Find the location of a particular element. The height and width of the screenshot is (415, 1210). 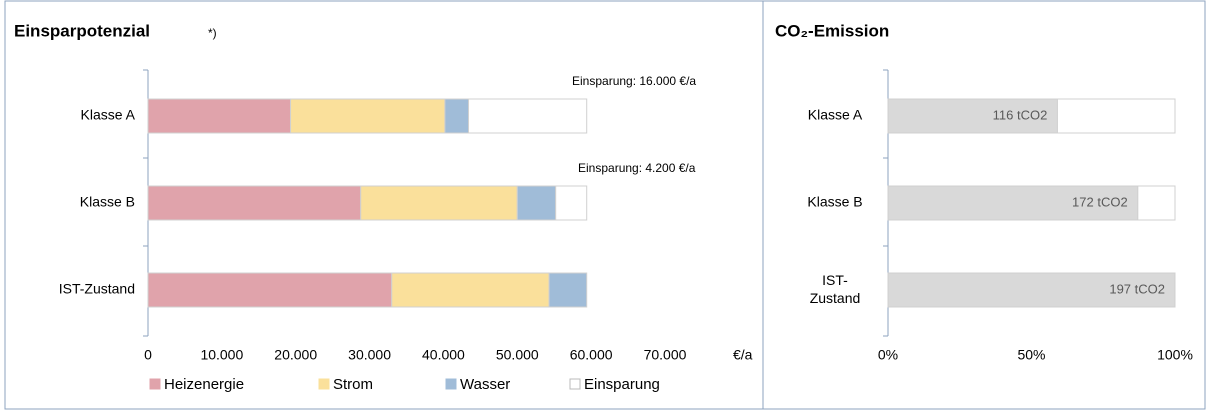

legend-label: Wasser is located at coordinates (485, 384).